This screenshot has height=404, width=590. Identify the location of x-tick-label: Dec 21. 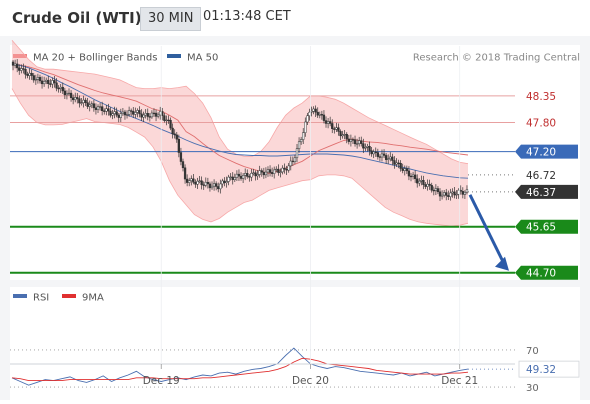
(459, 381).